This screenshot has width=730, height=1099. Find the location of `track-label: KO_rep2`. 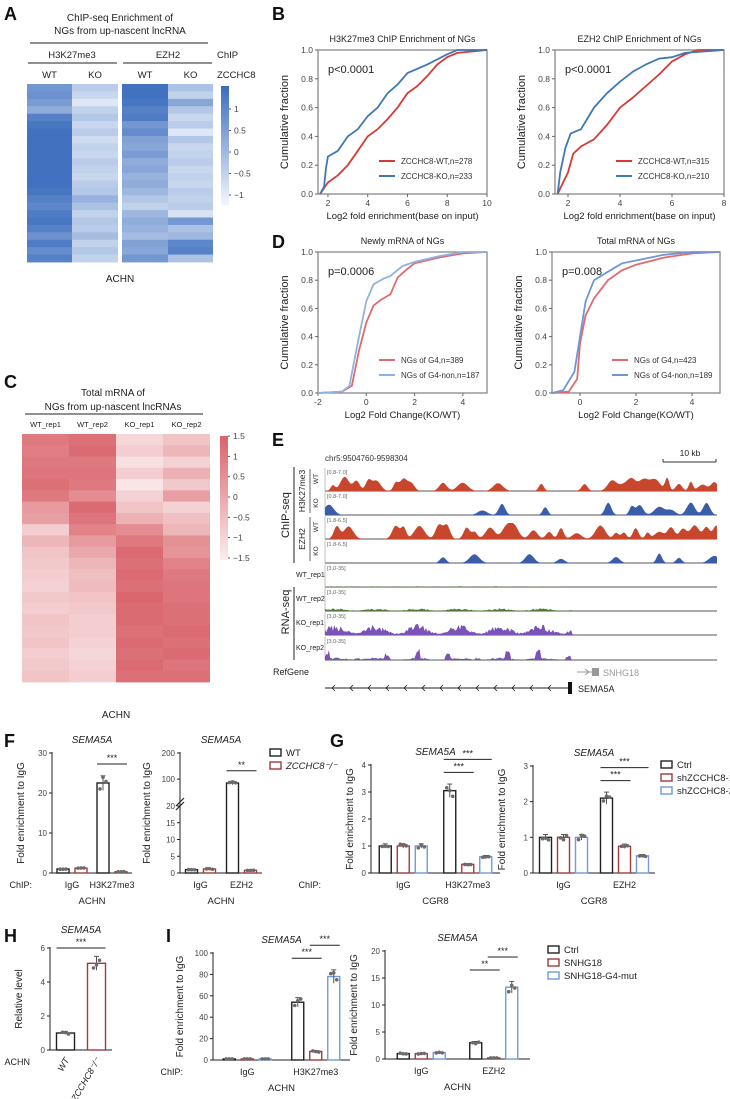

track-label: KO_rep2 is located at coordinates (310, 648).